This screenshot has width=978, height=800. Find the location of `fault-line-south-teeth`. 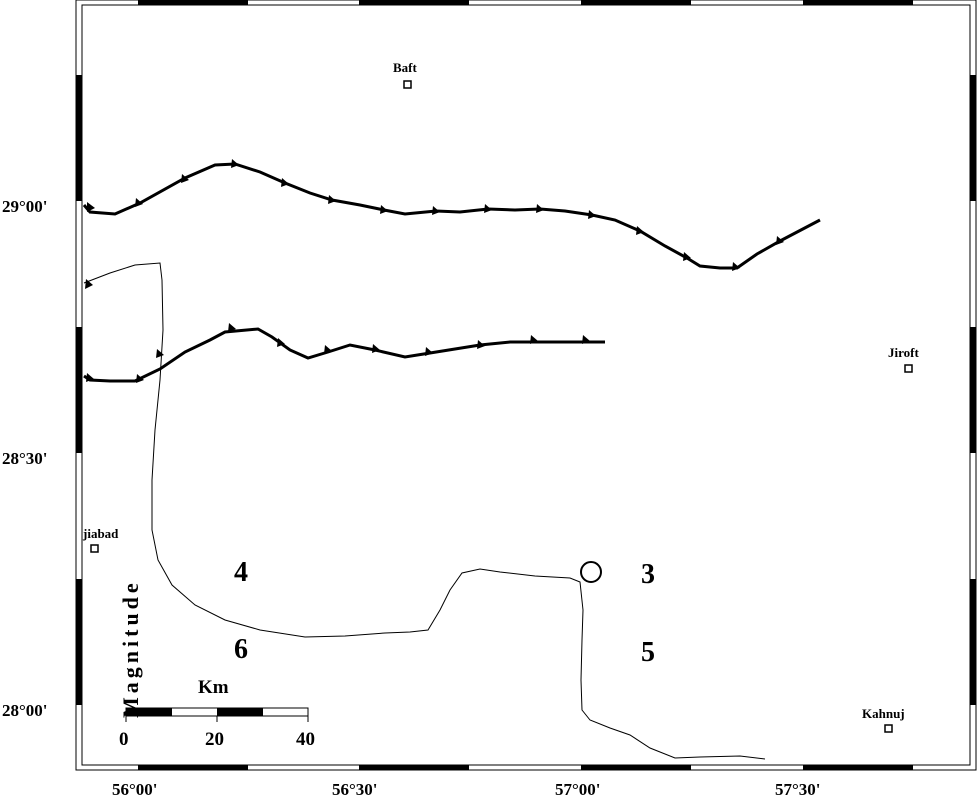

fault-line-south-teeth is located at coordinates (338, 353).